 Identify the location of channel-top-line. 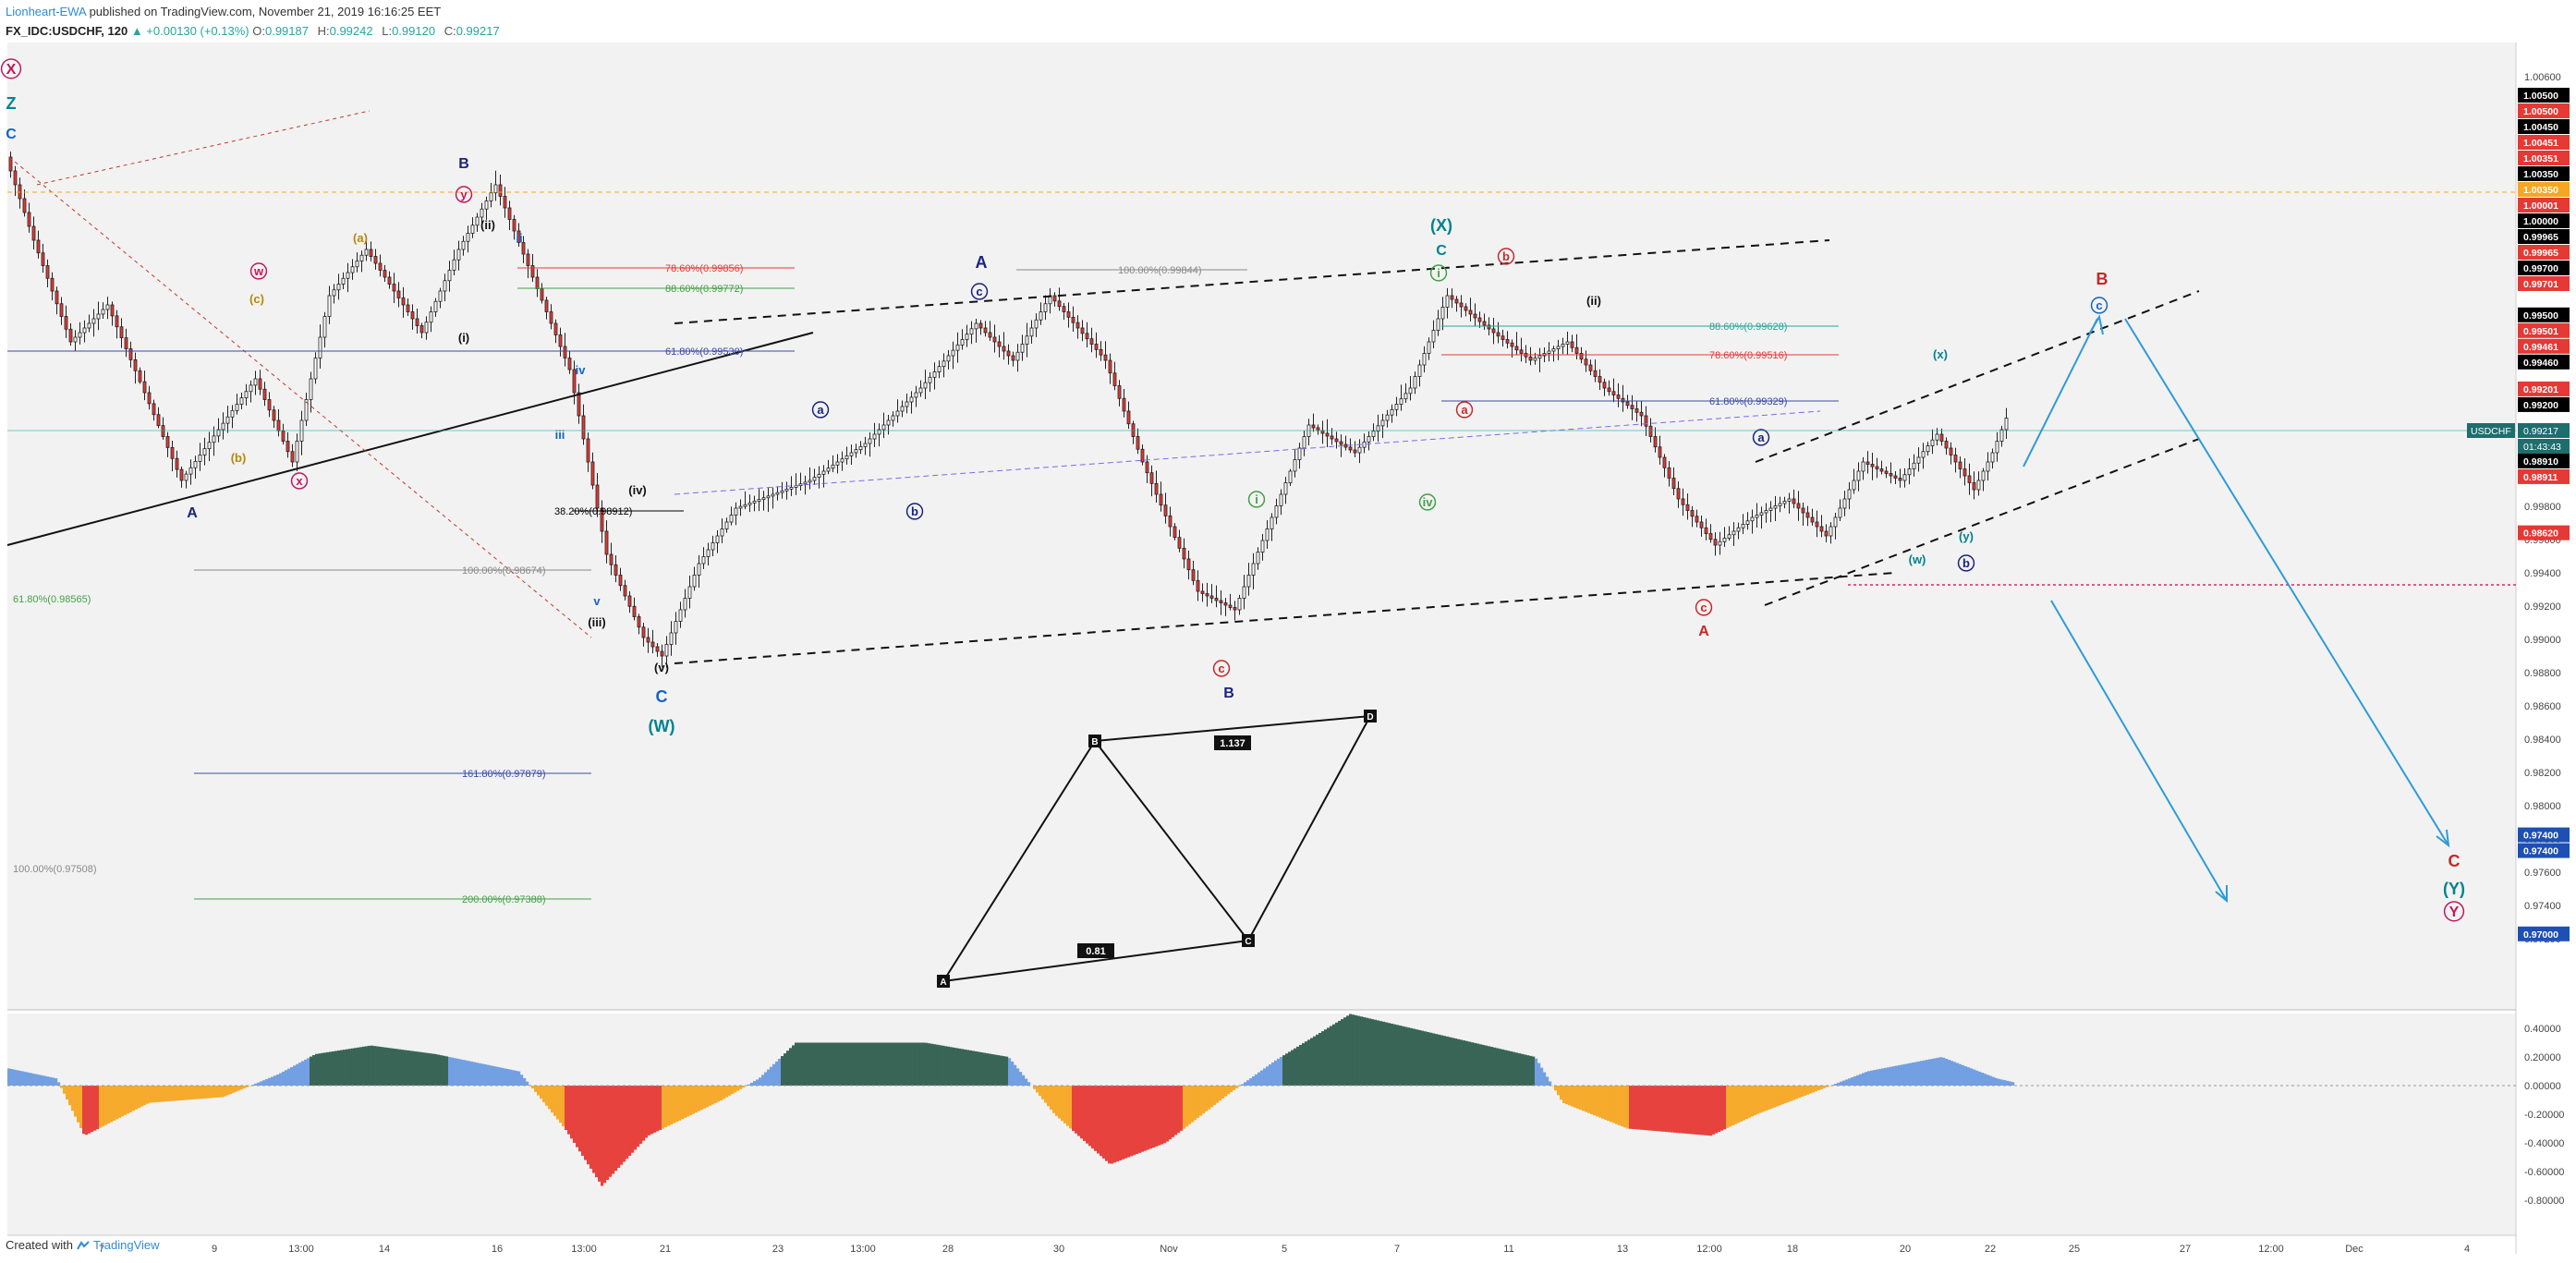
(1252, 281).